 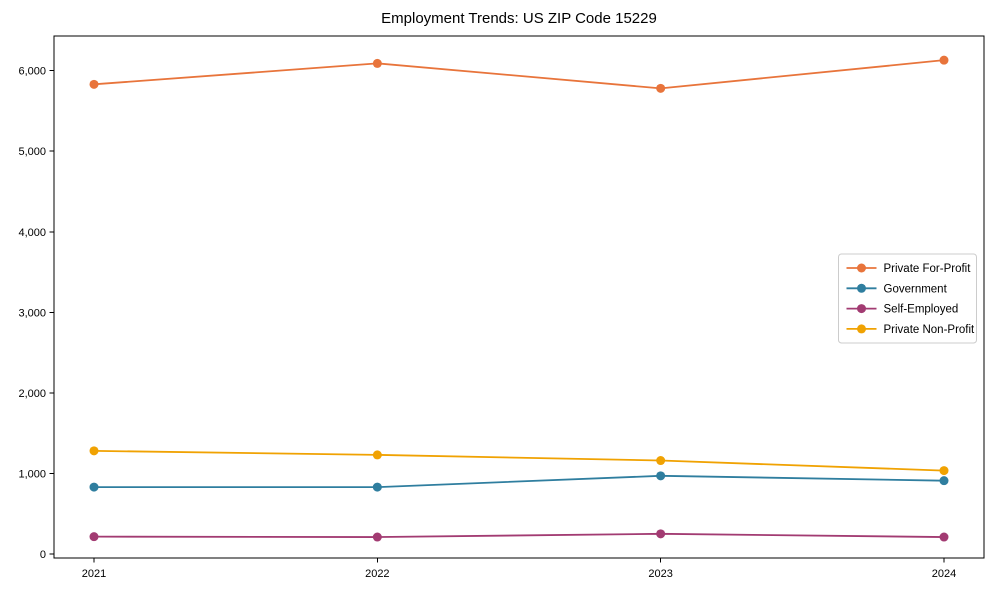 I want to click on y-tick-label: 0, so click(x=43, y=555).